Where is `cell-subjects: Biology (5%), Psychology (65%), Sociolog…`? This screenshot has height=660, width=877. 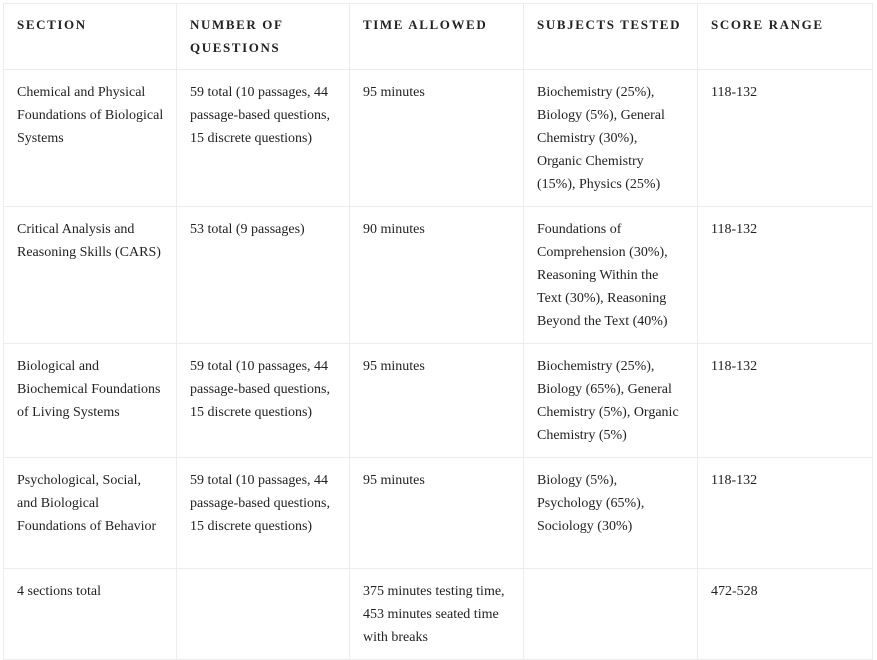
cell-subjects: Biology (5%), Psychology (65%), Sociolog… is located at coordinates (610, 513).